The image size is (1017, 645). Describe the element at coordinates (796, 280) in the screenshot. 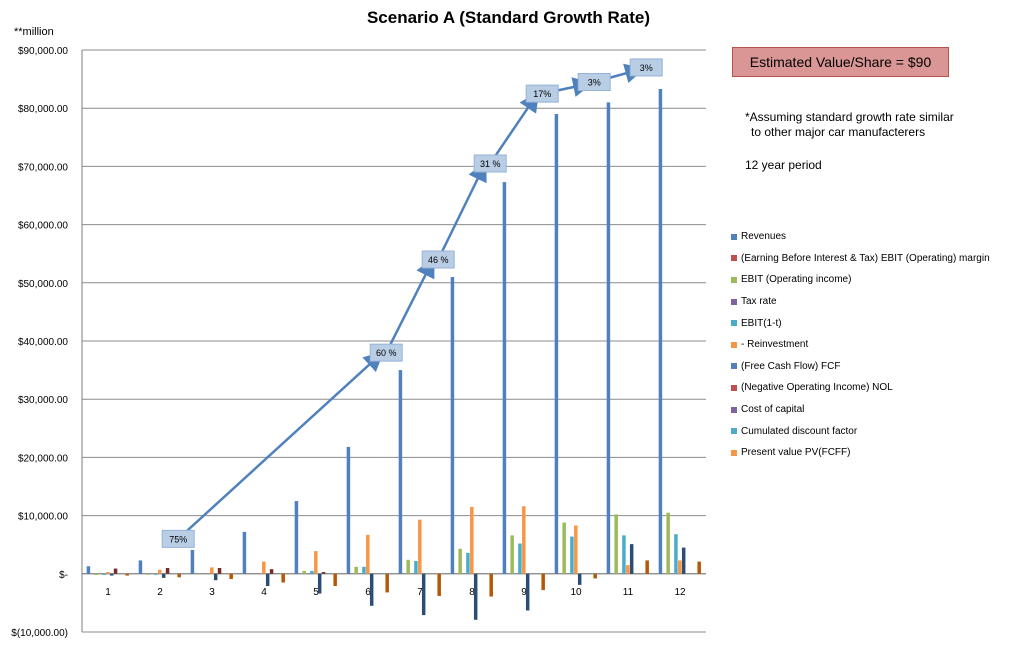

I see `legend-label: EBIT (Operating income)` at that location.